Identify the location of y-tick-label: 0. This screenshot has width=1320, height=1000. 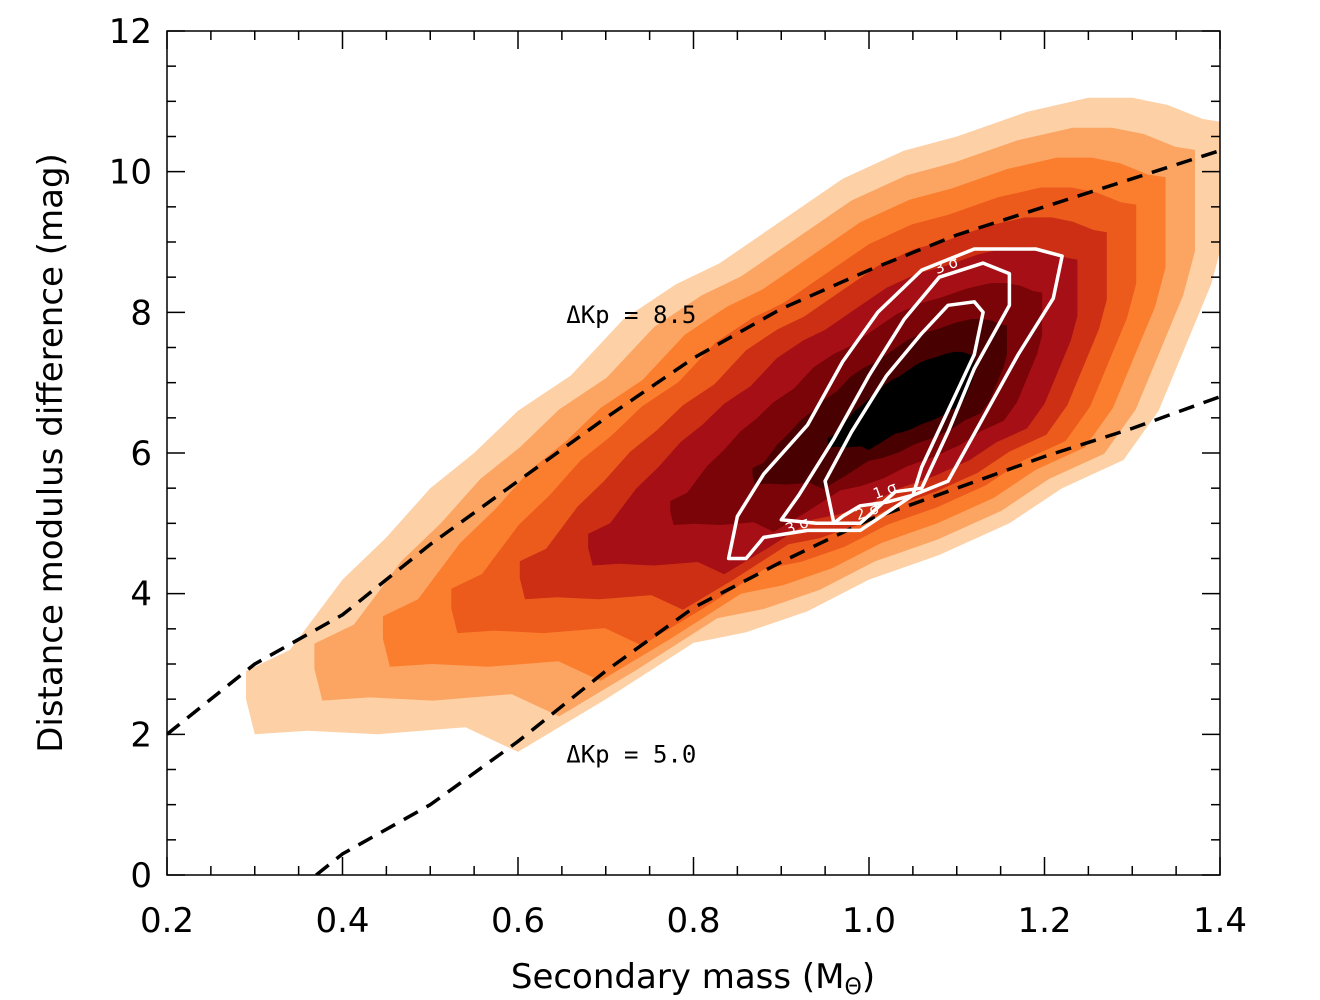
(141, 876).